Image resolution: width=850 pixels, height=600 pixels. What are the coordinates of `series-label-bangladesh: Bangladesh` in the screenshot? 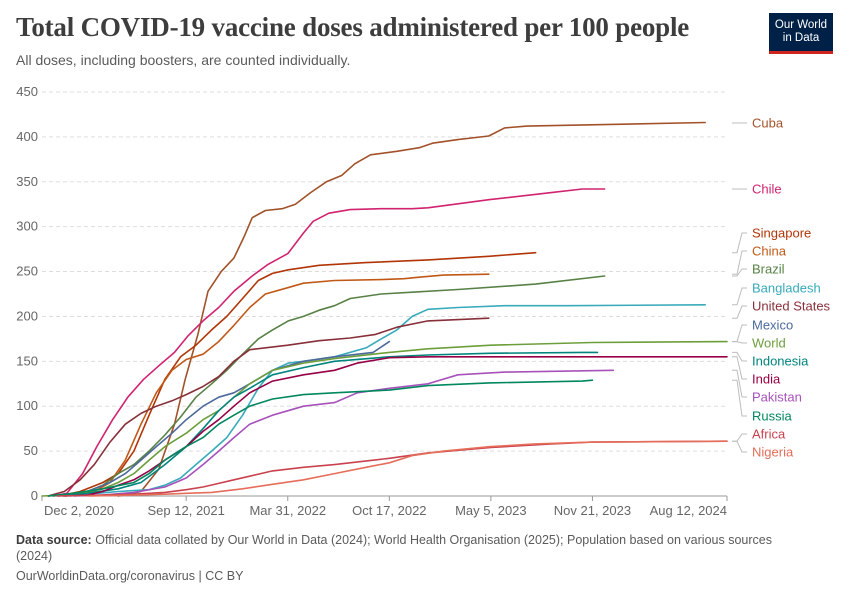 It's located at (786, 288).